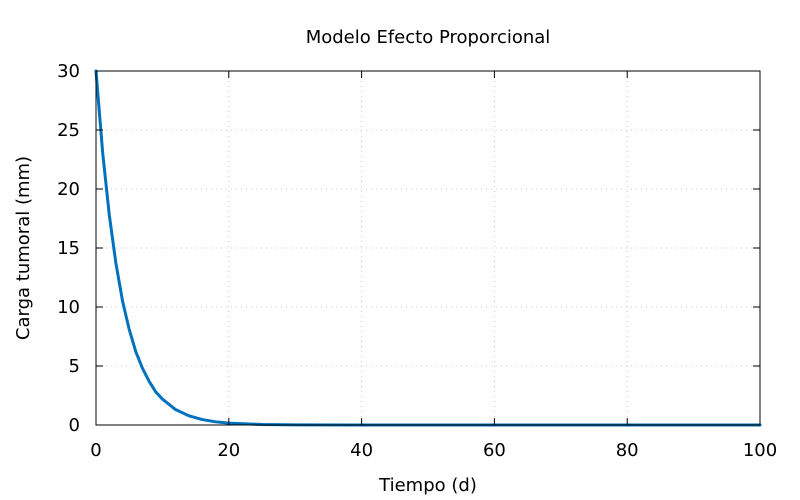  What do you see at coordinates (68, 71) in the screenshot?
I see `y-tick-label: 30` at bounding box center [68, 71].